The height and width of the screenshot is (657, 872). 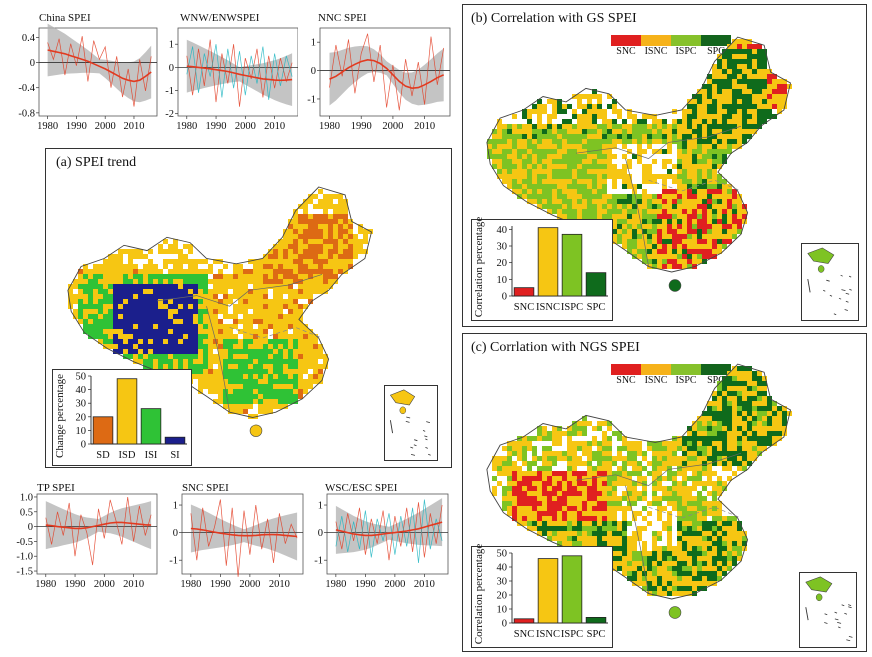 I want to click on region-boundary, so click(x=637, y=539).